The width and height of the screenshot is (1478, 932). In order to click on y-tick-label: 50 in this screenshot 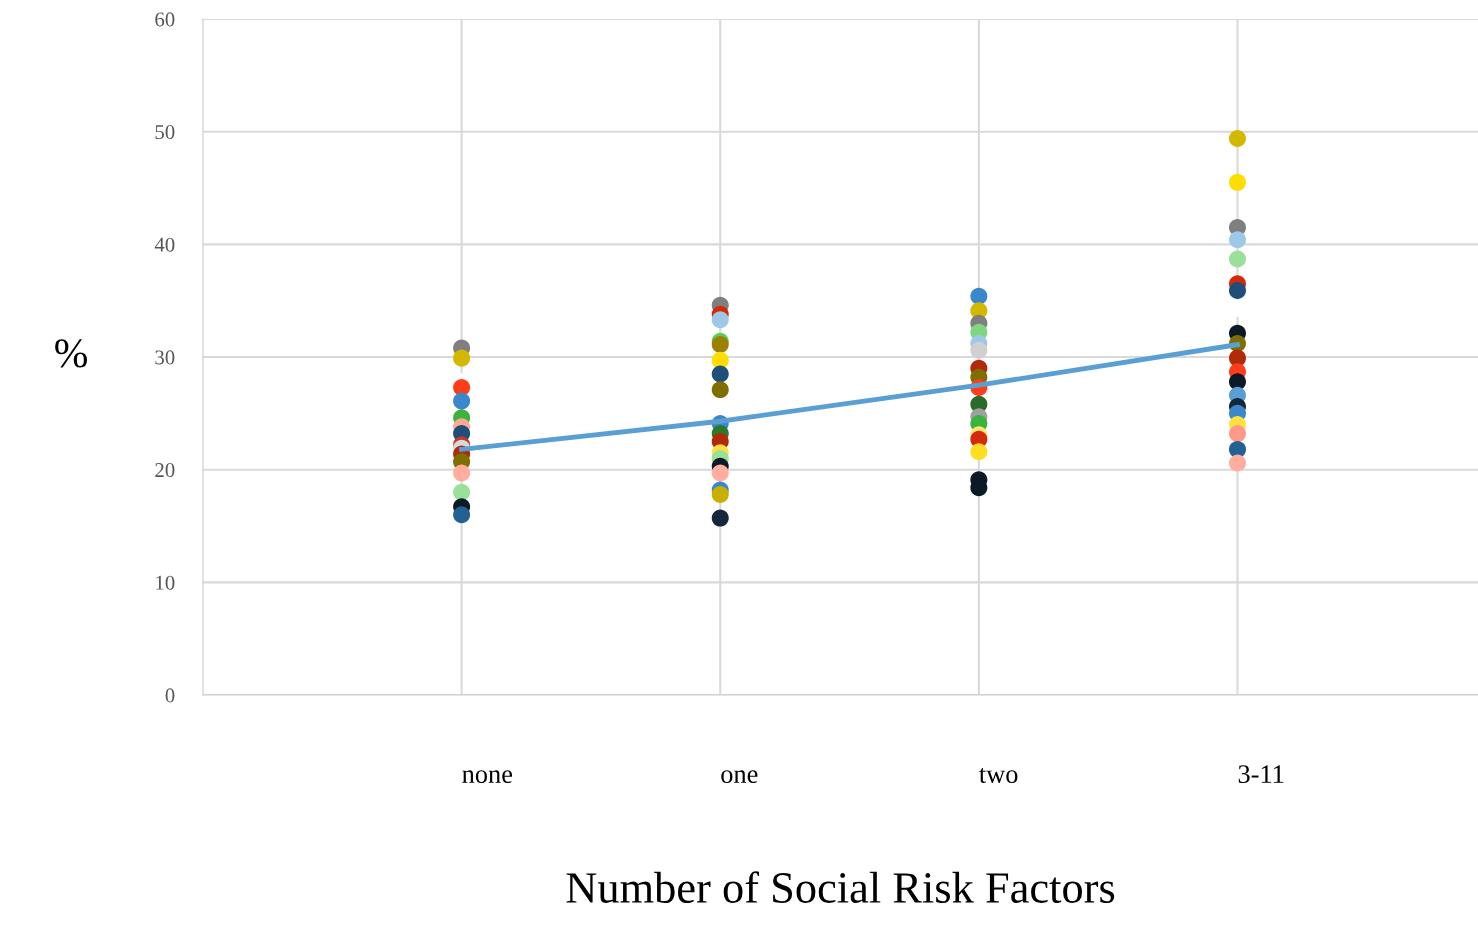, I will do `click(165, 132)`.